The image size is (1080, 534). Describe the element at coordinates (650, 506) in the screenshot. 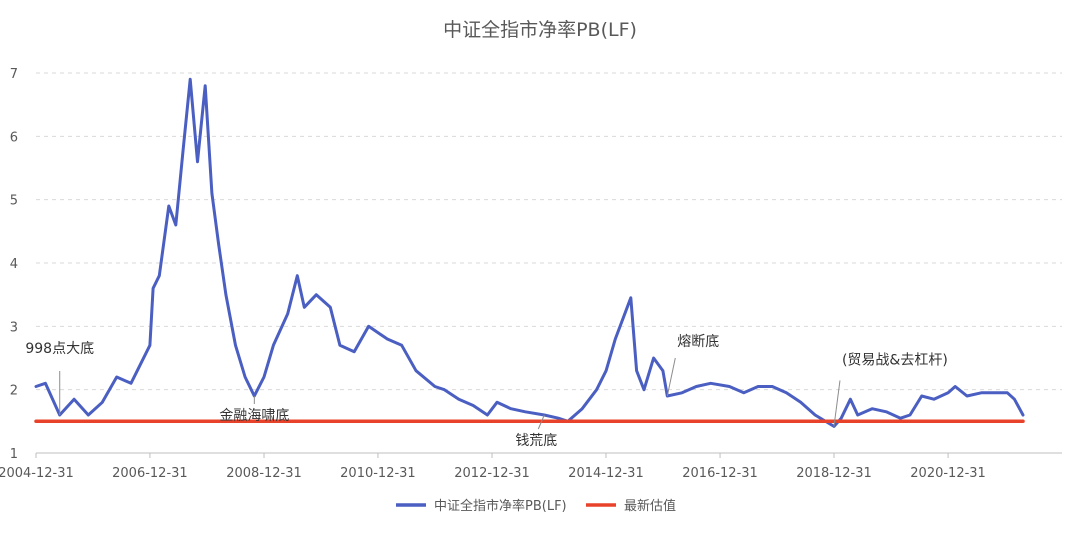

I see `legend-label: 最新估值` at that location.